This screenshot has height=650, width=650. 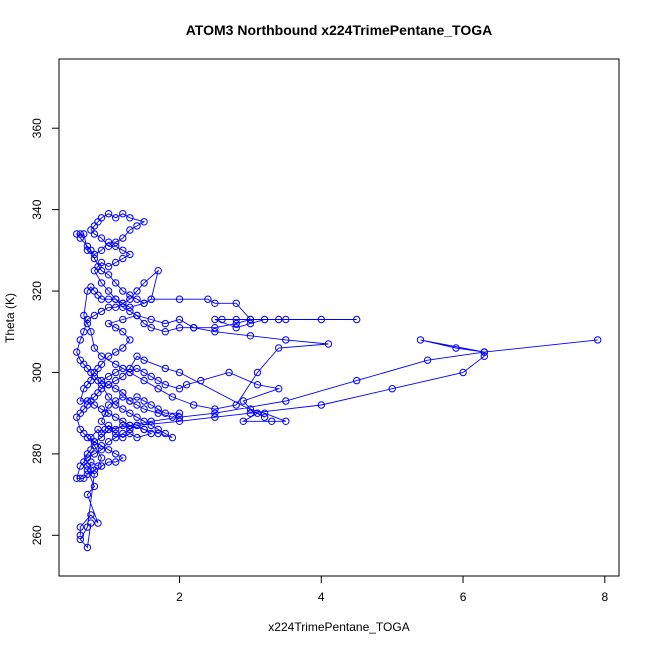 I want to click on y-tick-label: 260, so click(x=37, y=535).